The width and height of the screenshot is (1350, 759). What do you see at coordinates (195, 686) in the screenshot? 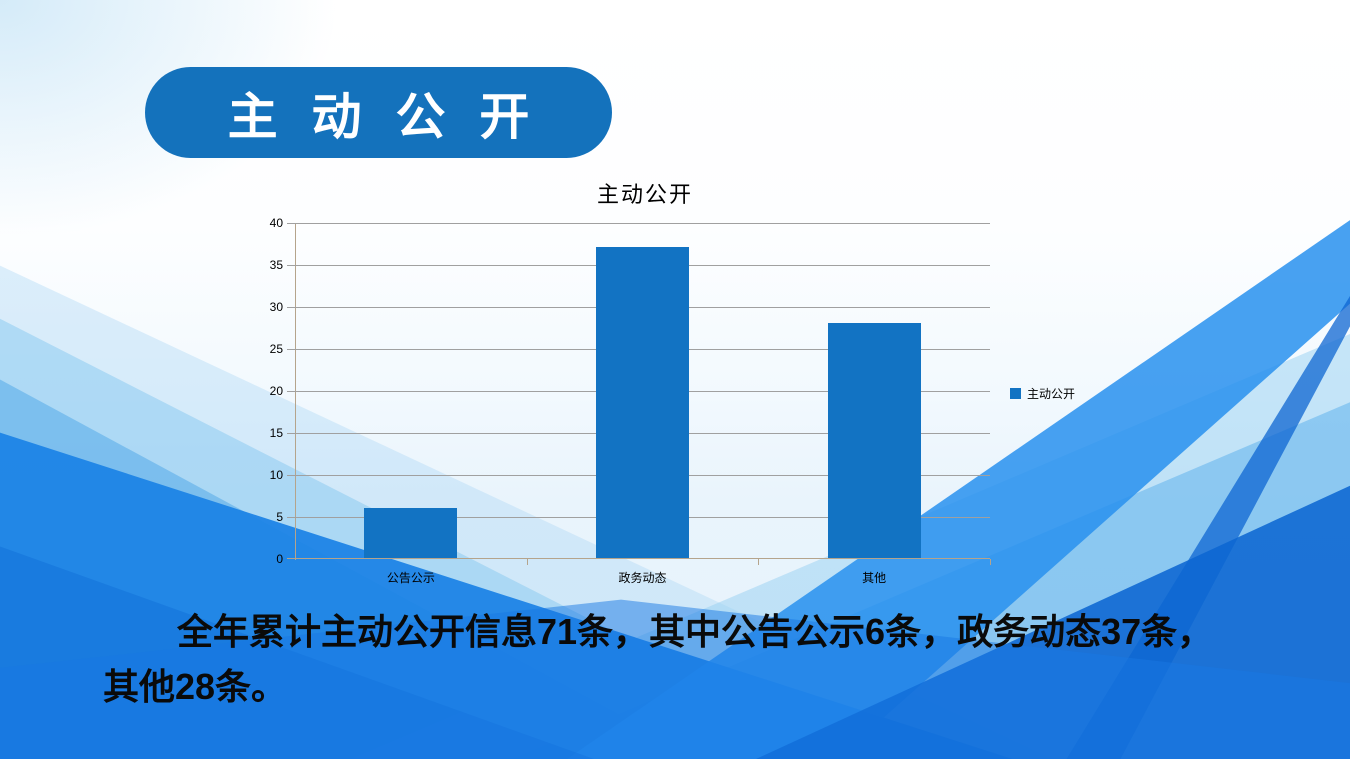
I see `summary-line: 其他28条。` at bounding box center [195, 686].